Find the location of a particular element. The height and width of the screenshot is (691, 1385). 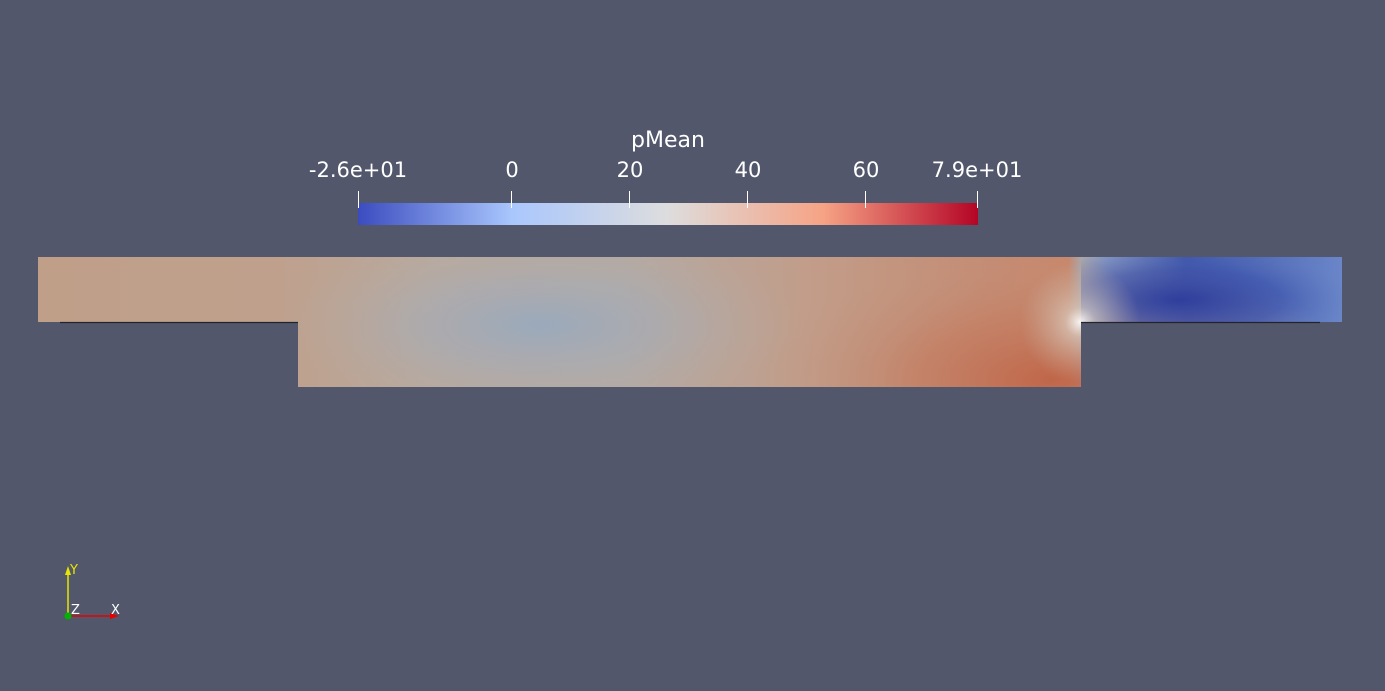

tick-label-min: -2.6e+01 is located at coordinates (358, 170).